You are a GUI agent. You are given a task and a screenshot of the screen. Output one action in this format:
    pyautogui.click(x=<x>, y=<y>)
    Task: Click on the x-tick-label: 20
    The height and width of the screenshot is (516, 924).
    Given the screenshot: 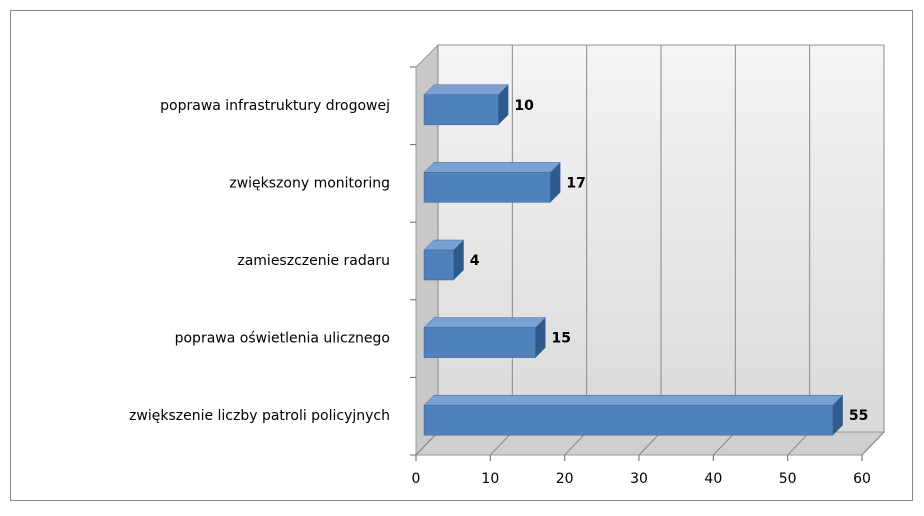 What is the action you would take?
    pyautogui.click(x=565, y=479)
    